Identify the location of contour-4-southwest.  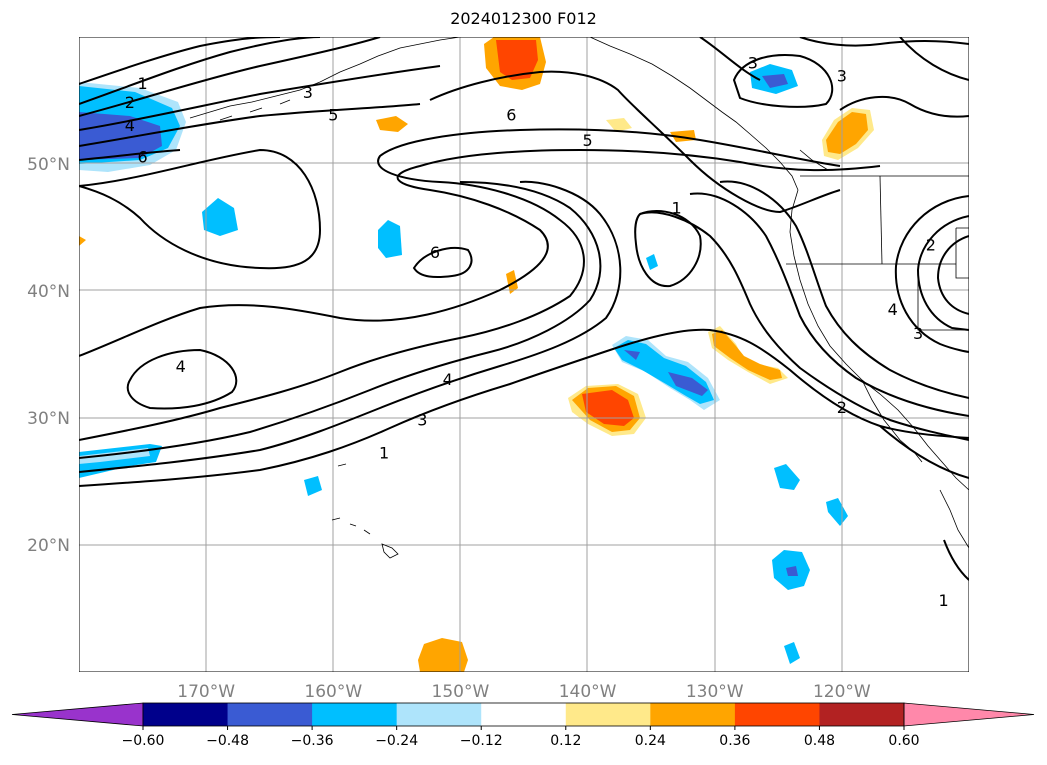
(182, 379).